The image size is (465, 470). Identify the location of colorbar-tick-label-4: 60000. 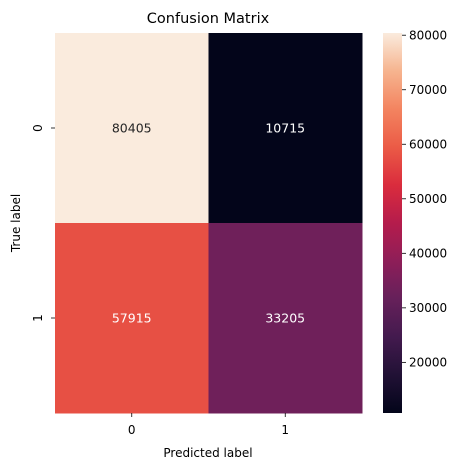
(428, 145).